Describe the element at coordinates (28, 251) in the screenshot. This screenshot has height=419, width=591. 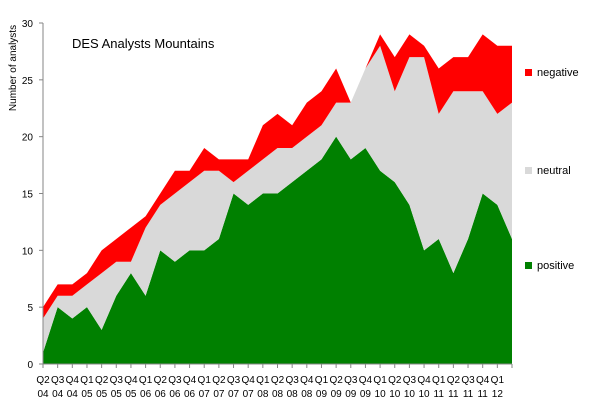
I see `y-tick-label: 10` at that location.